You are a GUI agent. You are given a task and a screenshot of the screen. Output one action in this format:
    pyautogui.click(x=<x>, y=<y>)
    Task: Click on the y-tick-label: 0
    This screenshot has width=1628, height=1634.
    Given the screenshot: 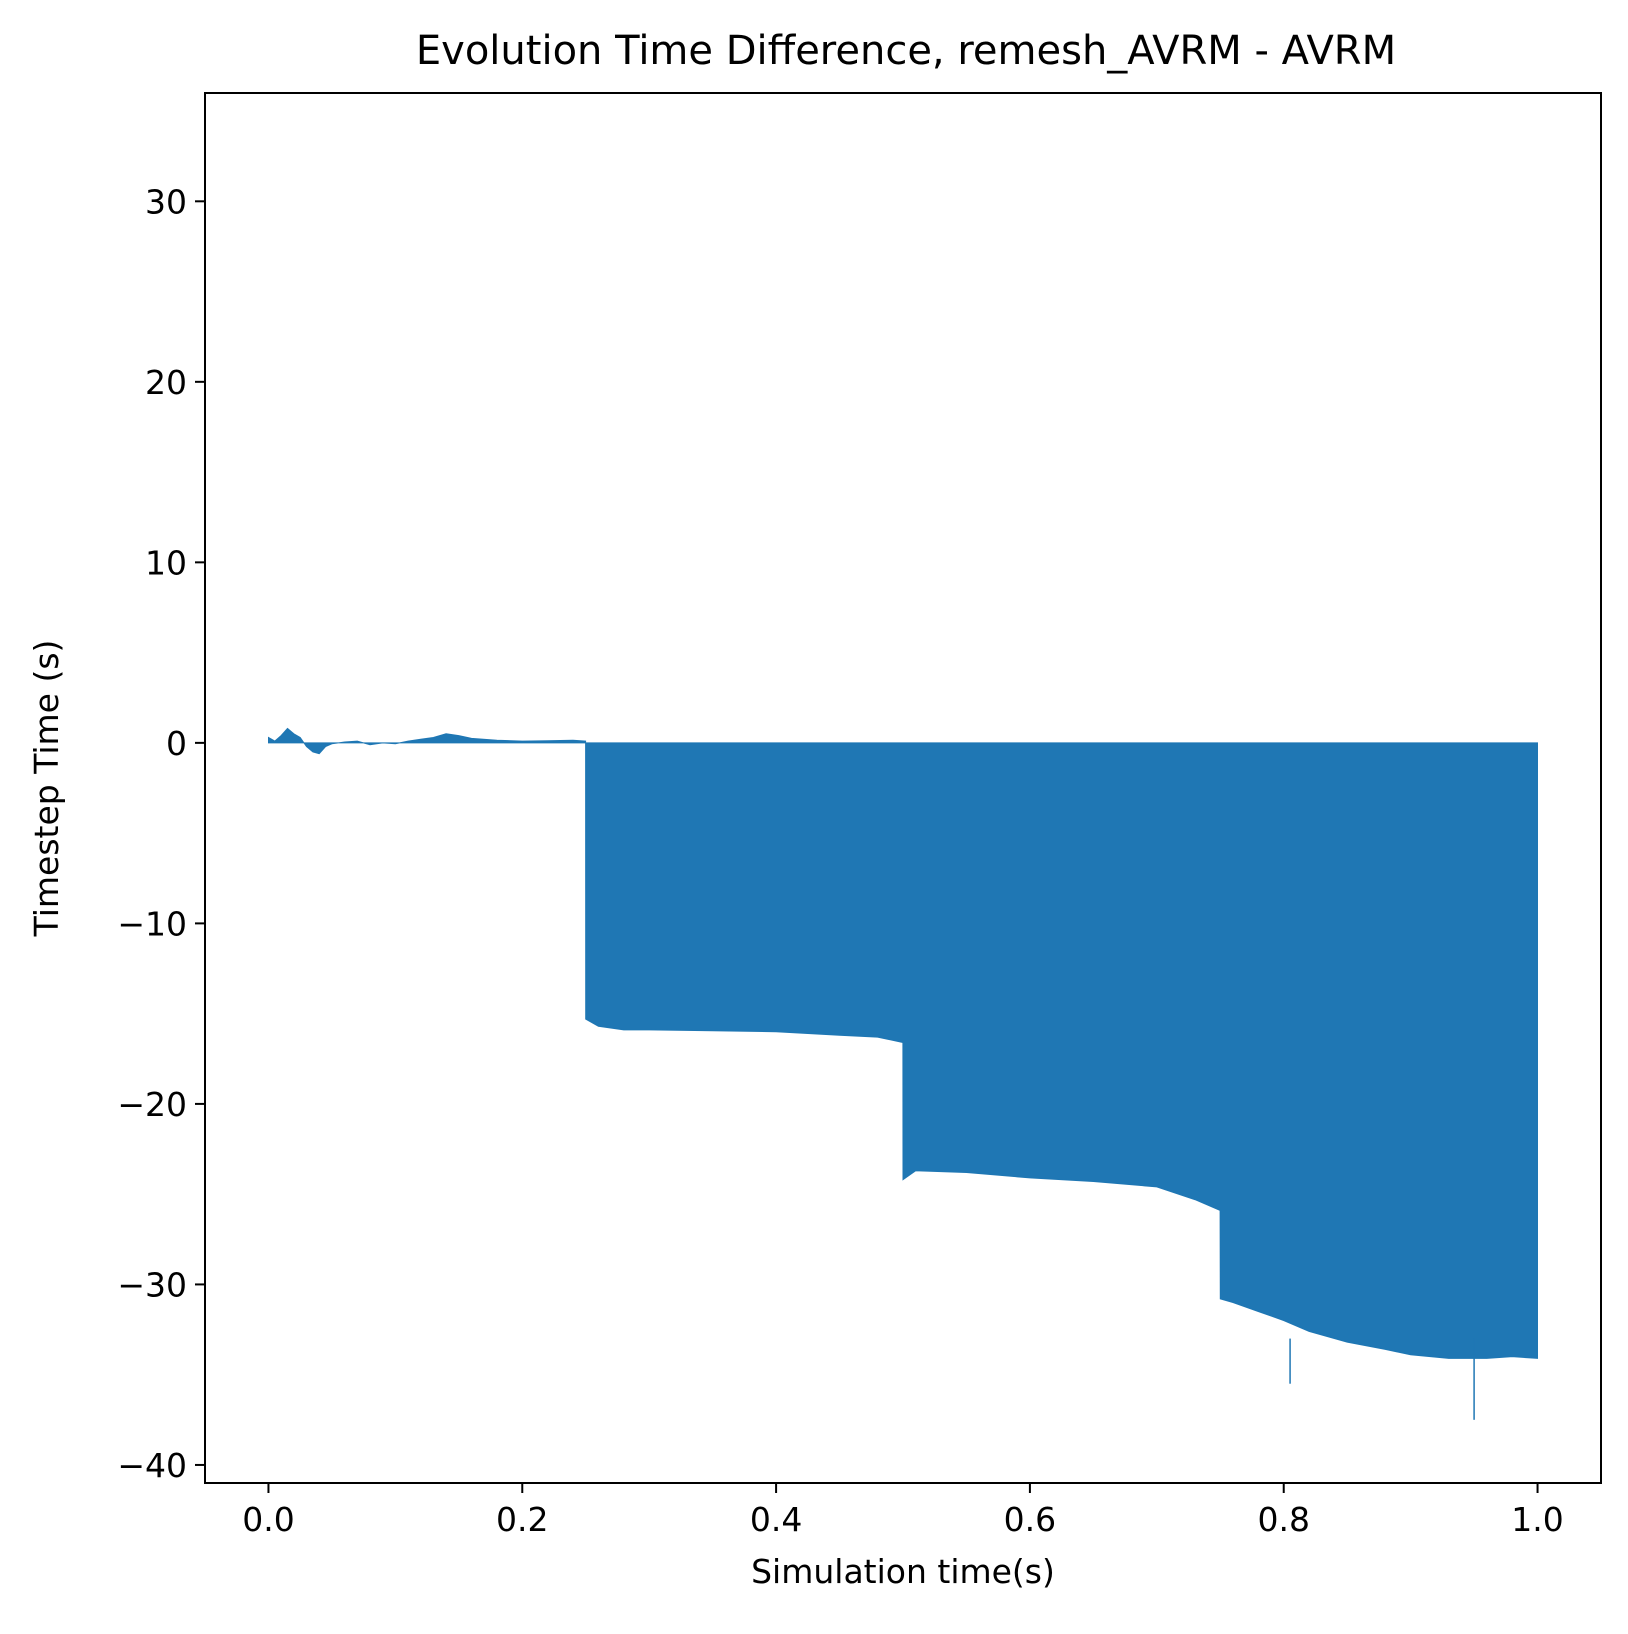 What is the action you would take?
    pyautogui.click(x=176, y=743)
    